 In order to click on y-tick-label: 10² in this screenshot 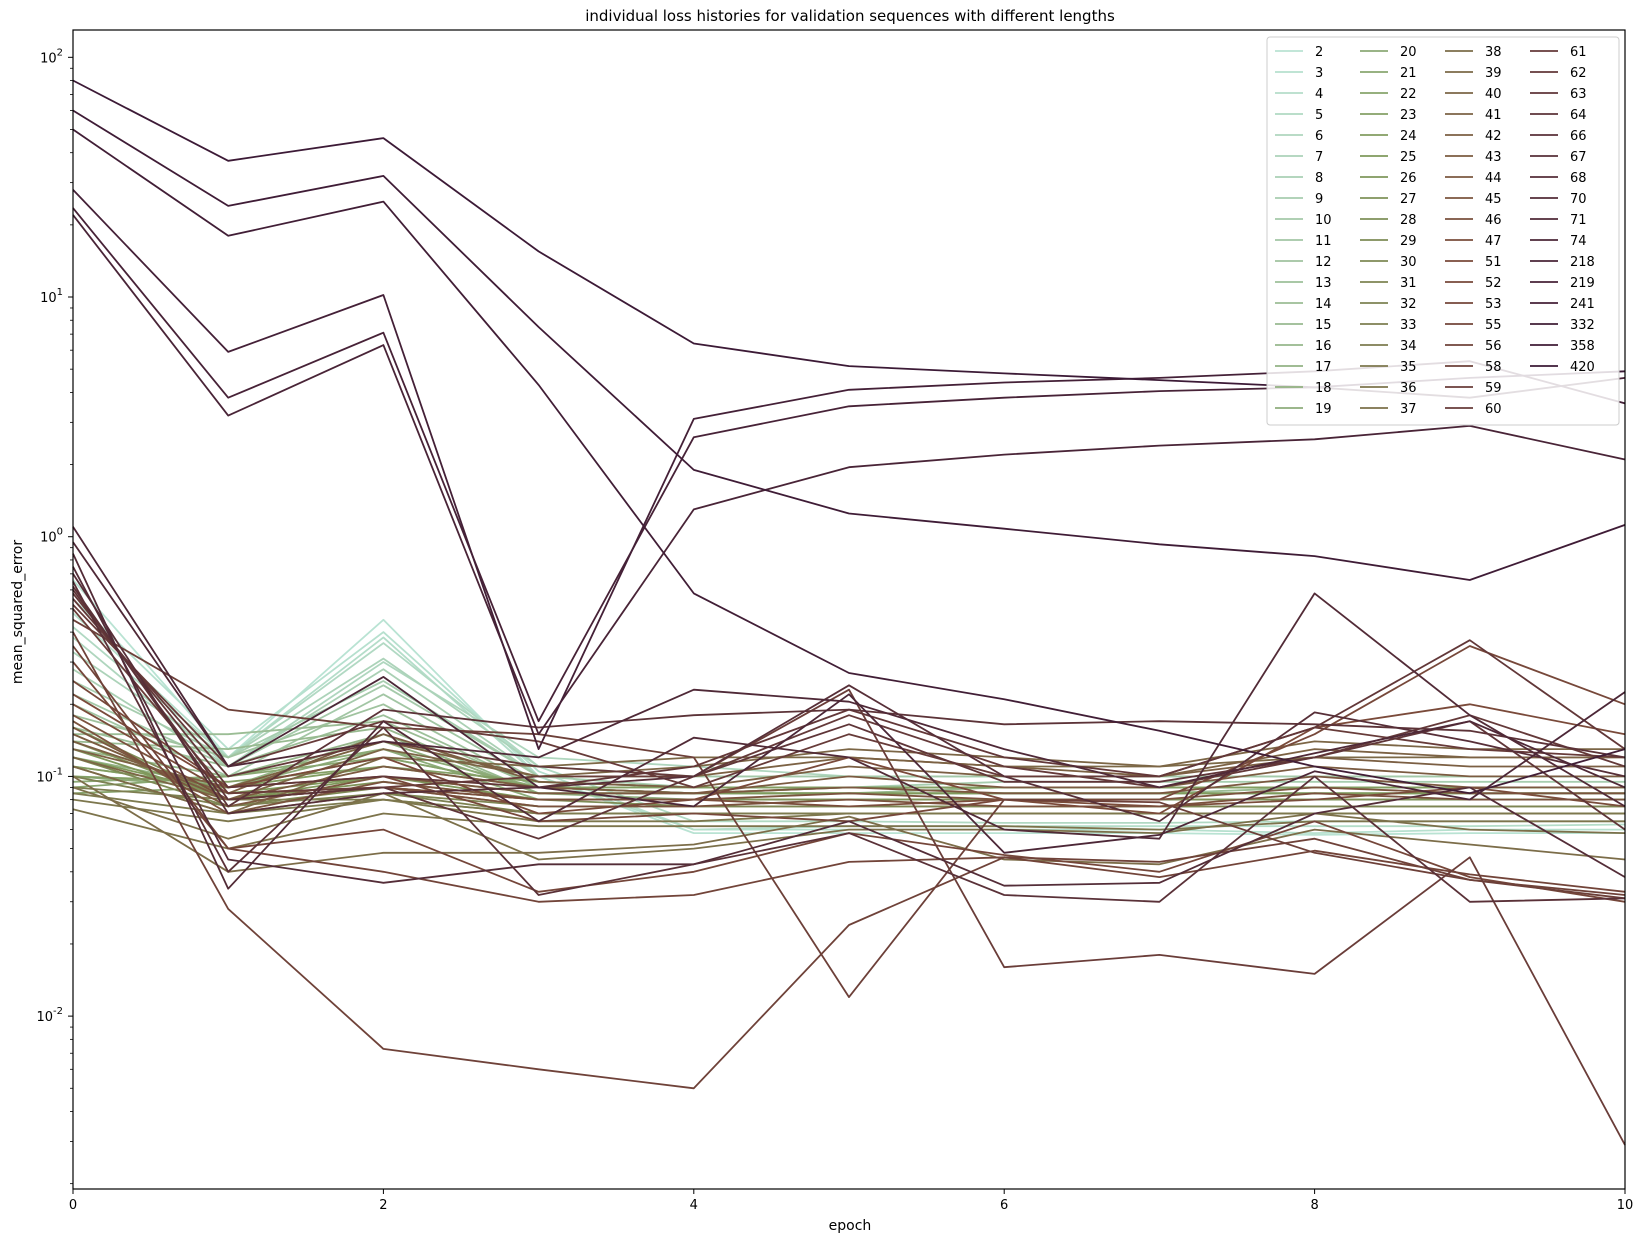, I will do `click(51, 56)`.